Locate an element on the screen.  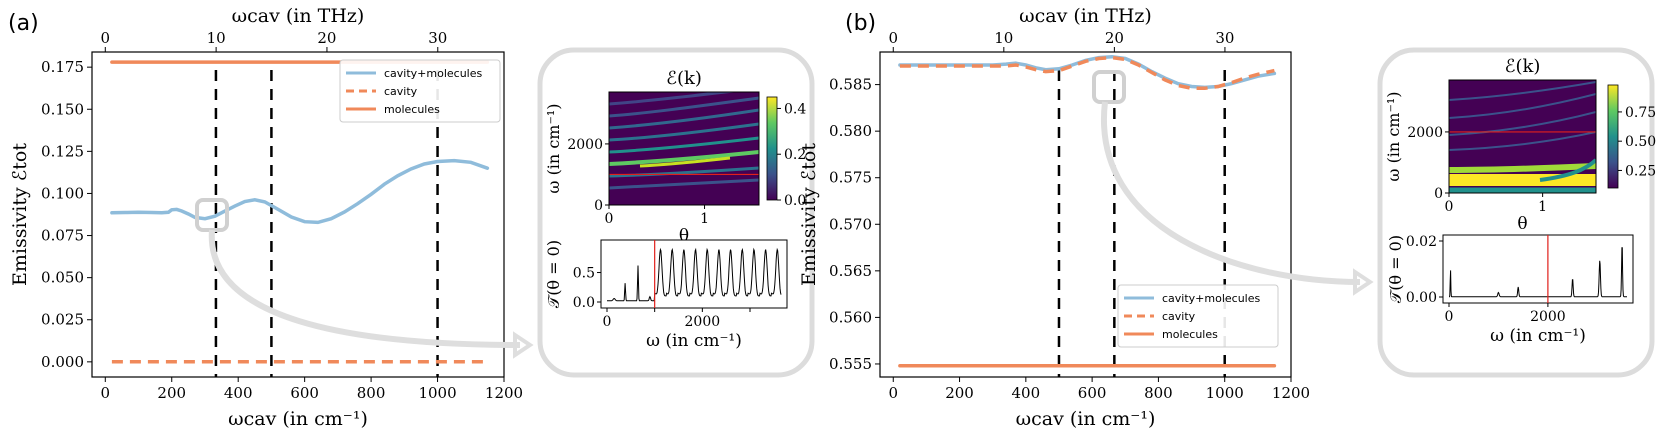
colorbar-tick-label: 0.4 is located at coordinates (795, 109).